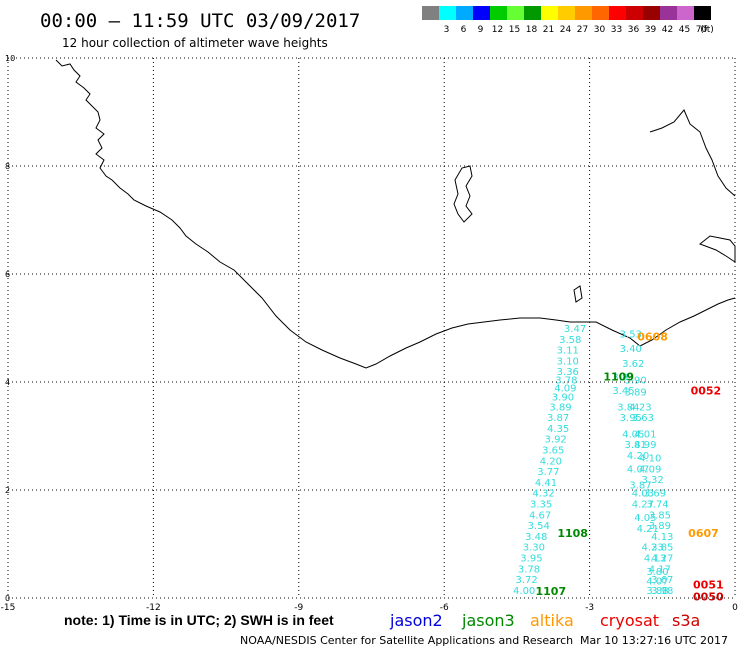 The image size is (740, 650). What do you see at coordinates (539, 526) in the screenshot?
I see `swh-value: 3.54` at bounding box center [539, 526].